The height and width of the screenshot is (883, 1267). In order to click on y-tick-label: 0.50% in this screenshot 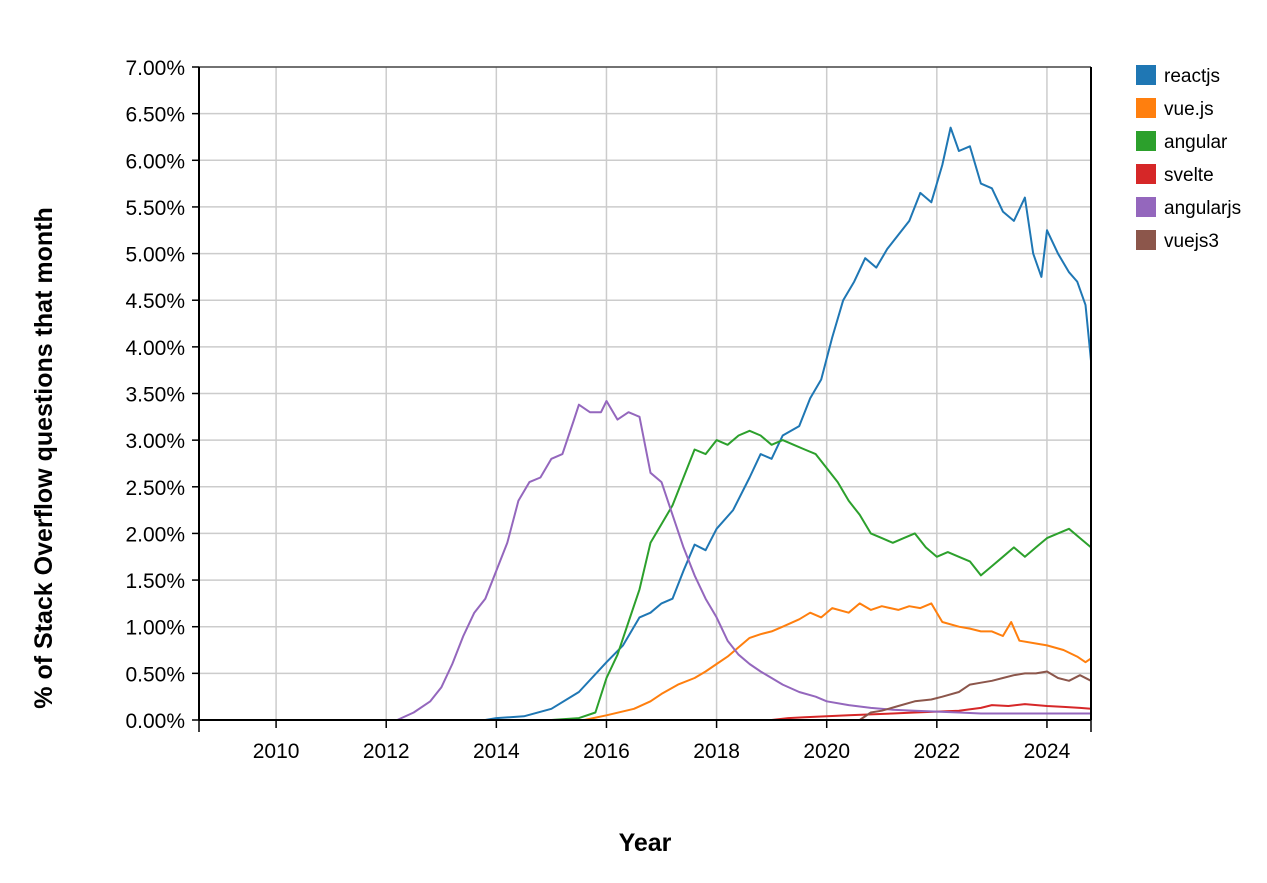, I will do `click(155, 674)`.